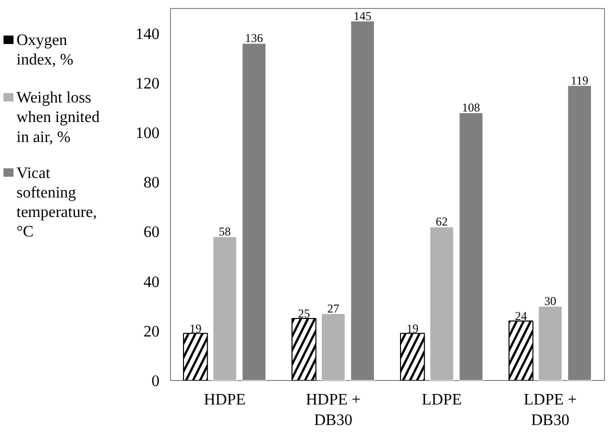 Image resolution: width=614 pixels, height=446 pixels. Describe the element at coordinates (442, 400) in the screenshot. I see `x-tick-label: LDPE` at that location.